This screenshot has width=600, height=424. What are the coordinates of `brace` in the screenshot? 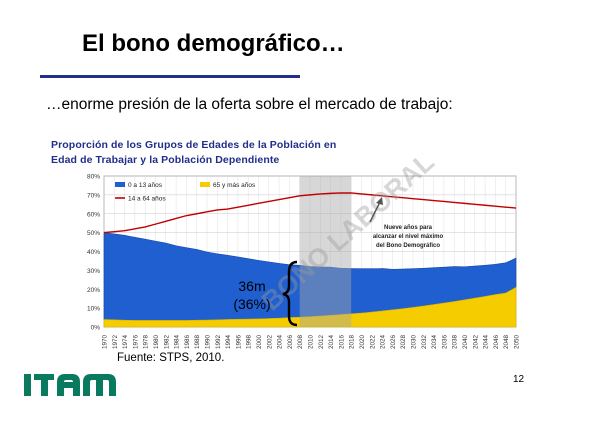 It's located at (290, 293).